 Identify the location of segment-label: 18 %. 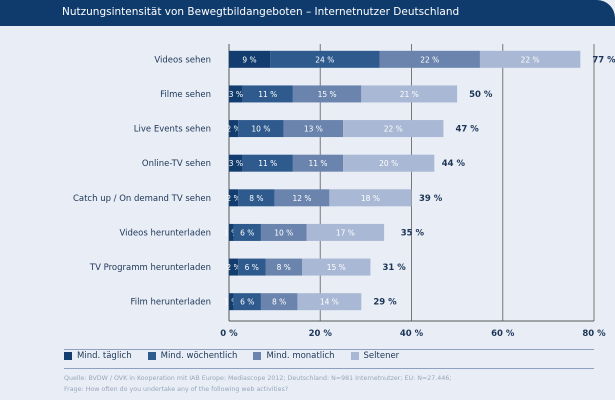
(370, 198).